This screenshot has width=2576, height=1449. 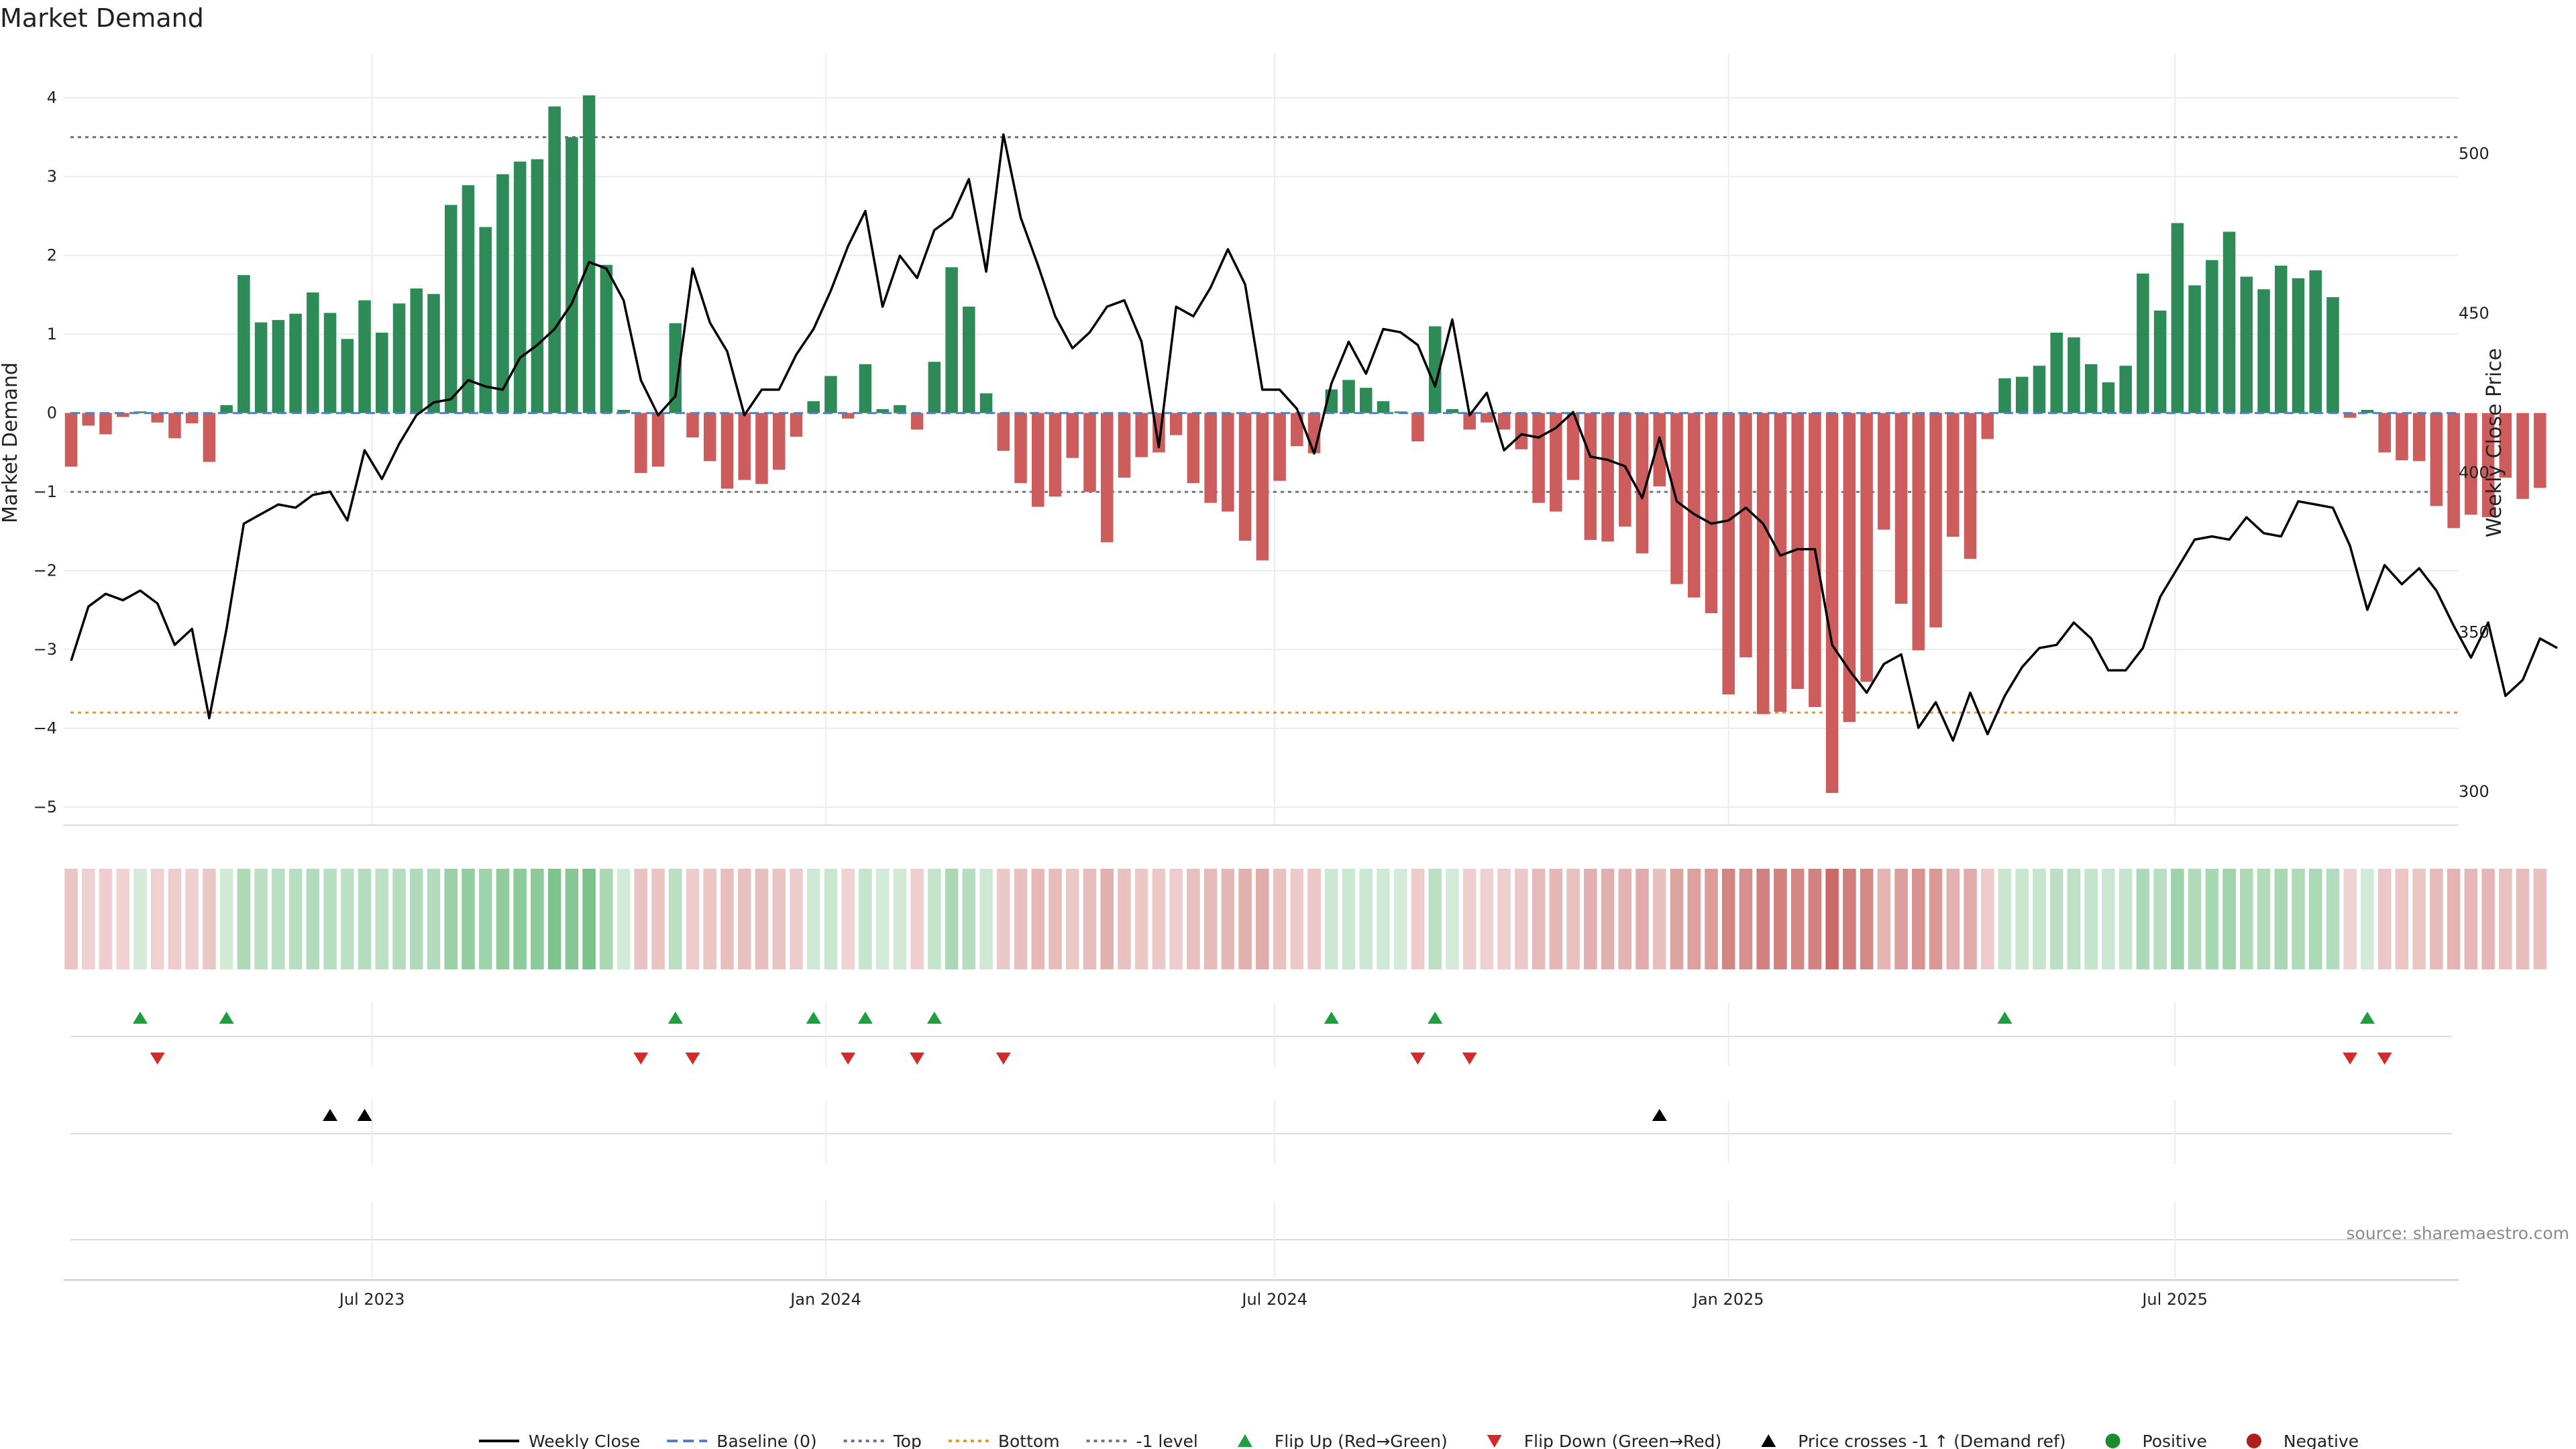 What do you see at coordinates (45, 728) in the screenshot?
I see `y-tick-label: −4` at bounding box center [45, 728].